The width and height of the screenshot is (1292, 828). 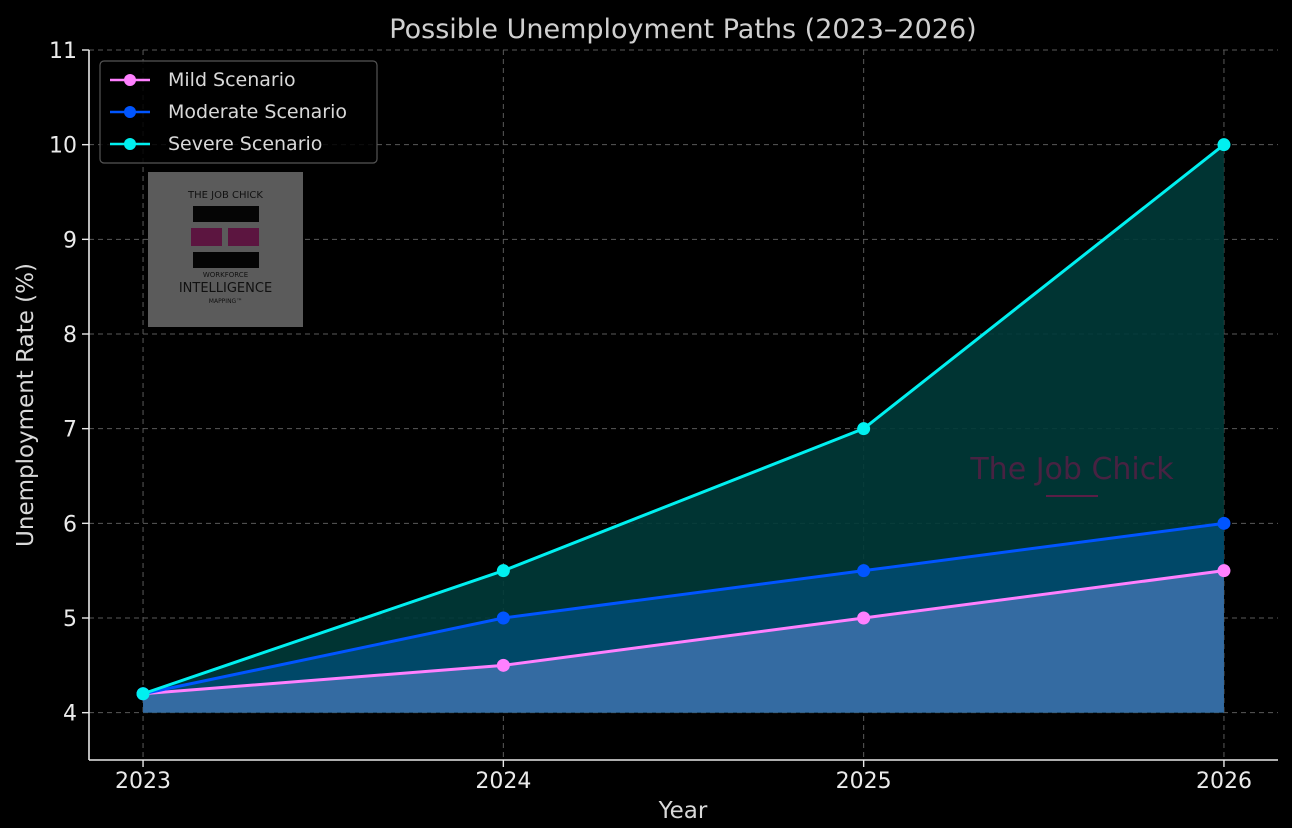 I want to click on legend-label-severe: Severe Scenario, so click(x=245, y=144).